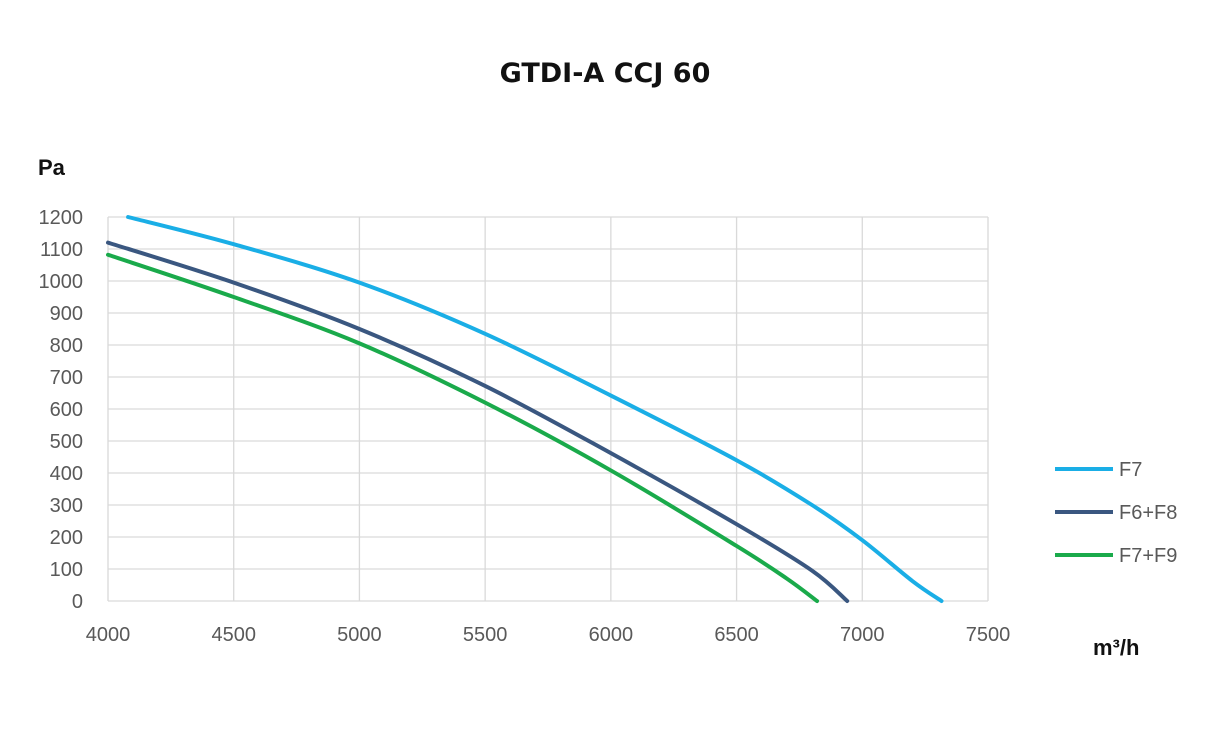 The width and height of the screenshot is (1217, 750). Describe the element at coordinates (66, 474) in the screenshot. I see `y-tick-label: 400` at that location.